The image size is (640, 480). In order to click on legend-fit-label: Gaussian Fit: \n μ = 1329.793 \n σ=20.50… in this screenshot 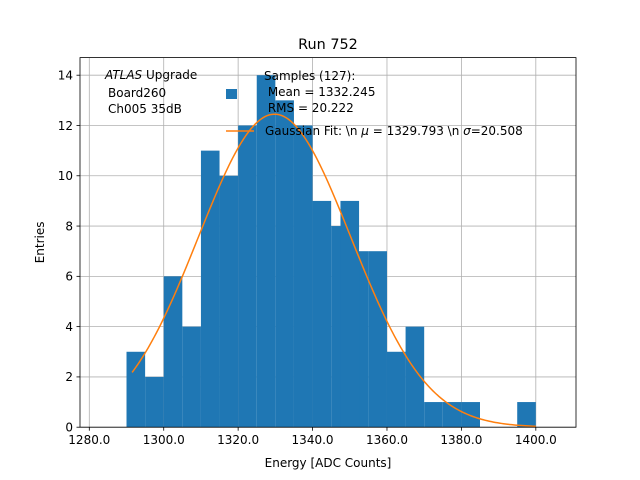, I will do `click(394, 131)`.